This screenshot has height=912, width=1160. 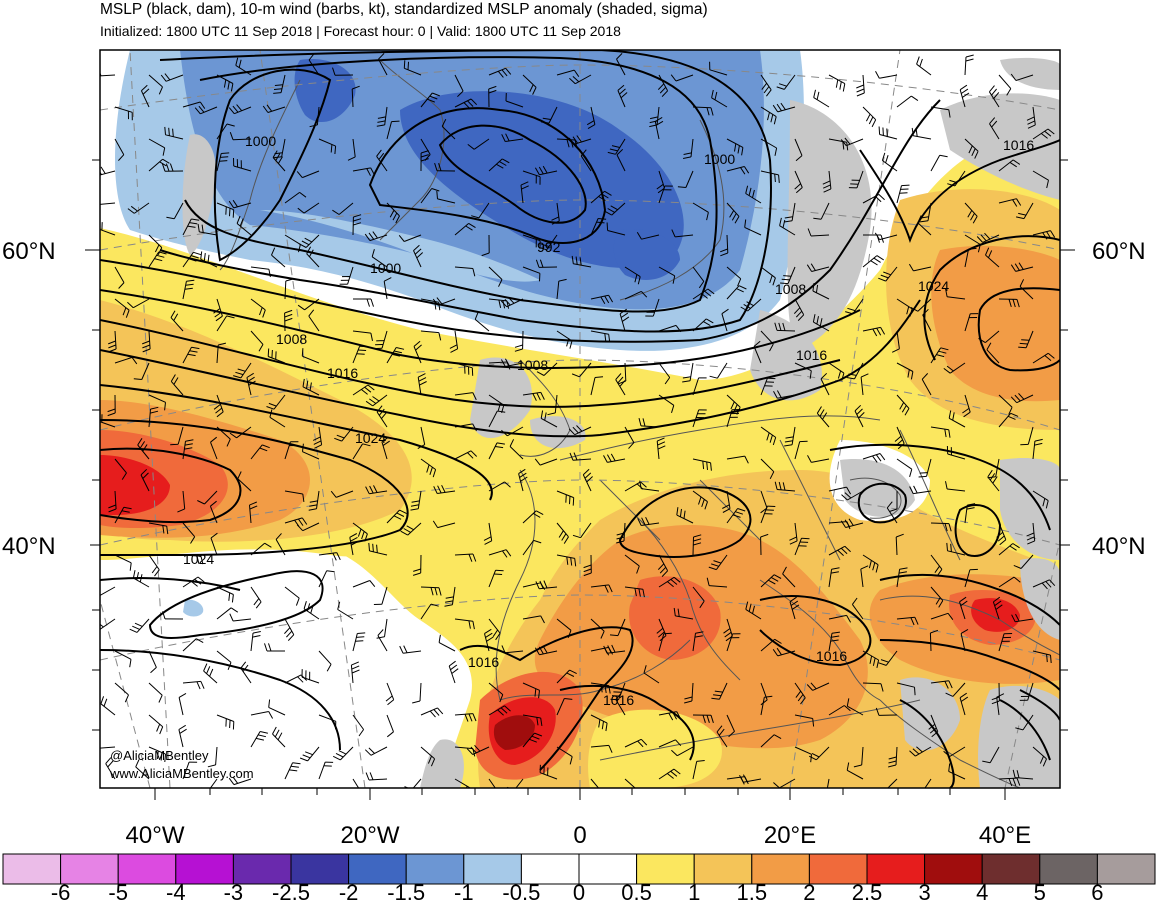 What do you see at coordinates (1119, 546) in the screenshot?
I see `lat-label-40n-right: 40°N` at bounding box center [1119, 546].